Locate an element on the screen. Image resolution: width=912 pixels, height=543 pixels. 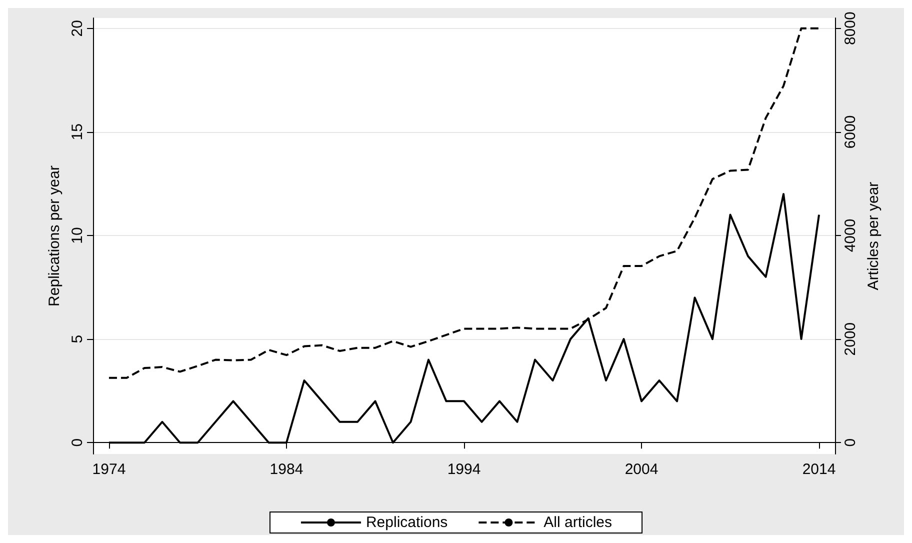
y2-tick-label: 2000 is located at coordinates (850, 339).